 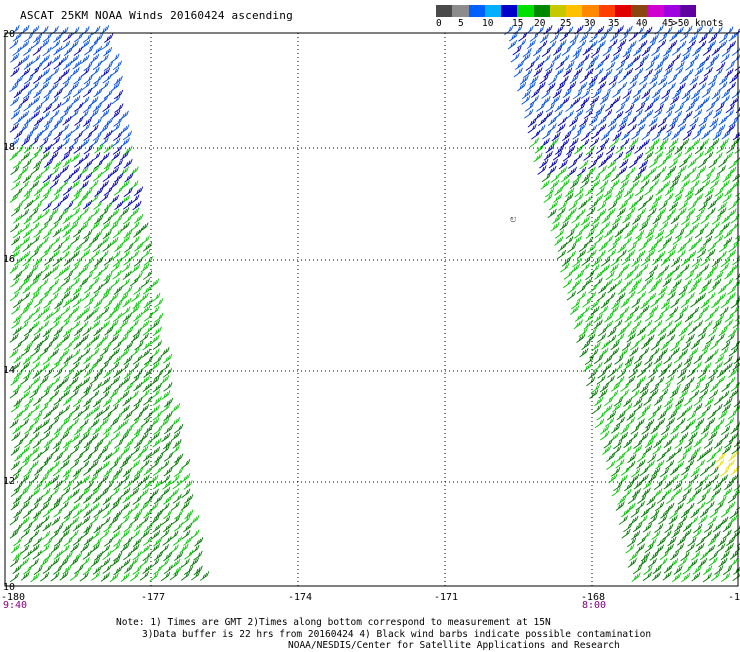 I want to click on longitude-label: -174, so click(x=300, y=597).